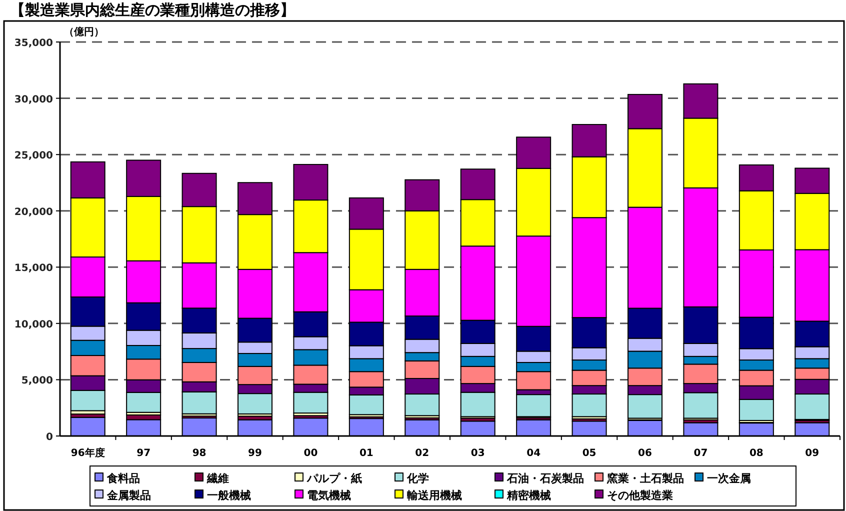  I want to click on y-tick-label: 25,000, so click(34, 156).